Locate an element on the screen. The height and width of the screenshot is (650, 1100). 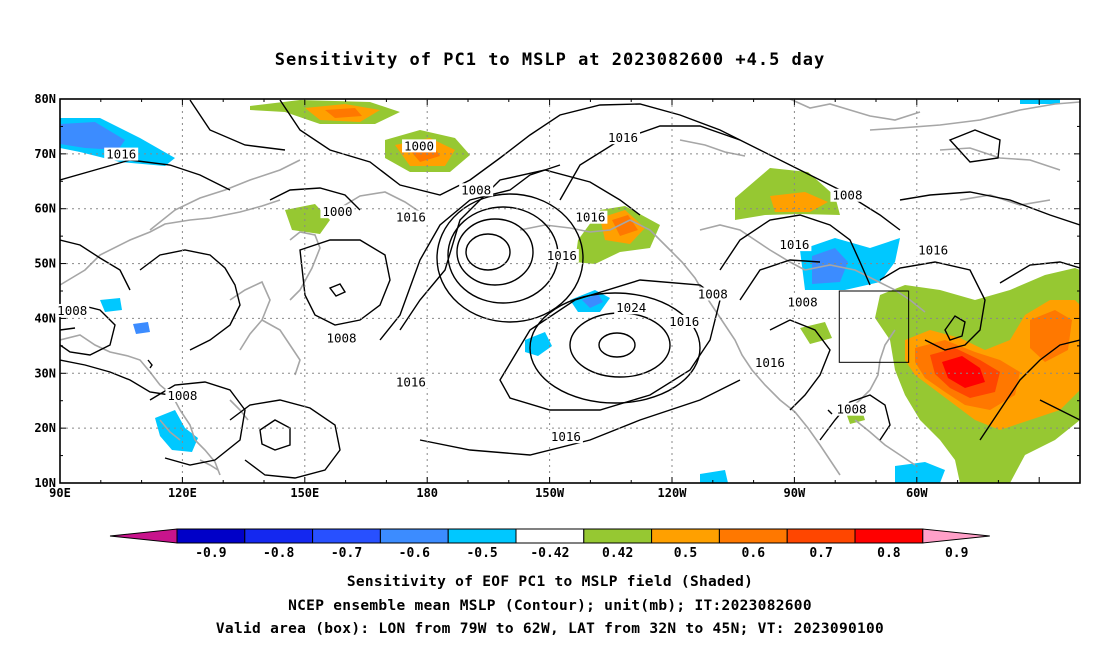
lat-label: 80N is located at coordinates (45, 99).